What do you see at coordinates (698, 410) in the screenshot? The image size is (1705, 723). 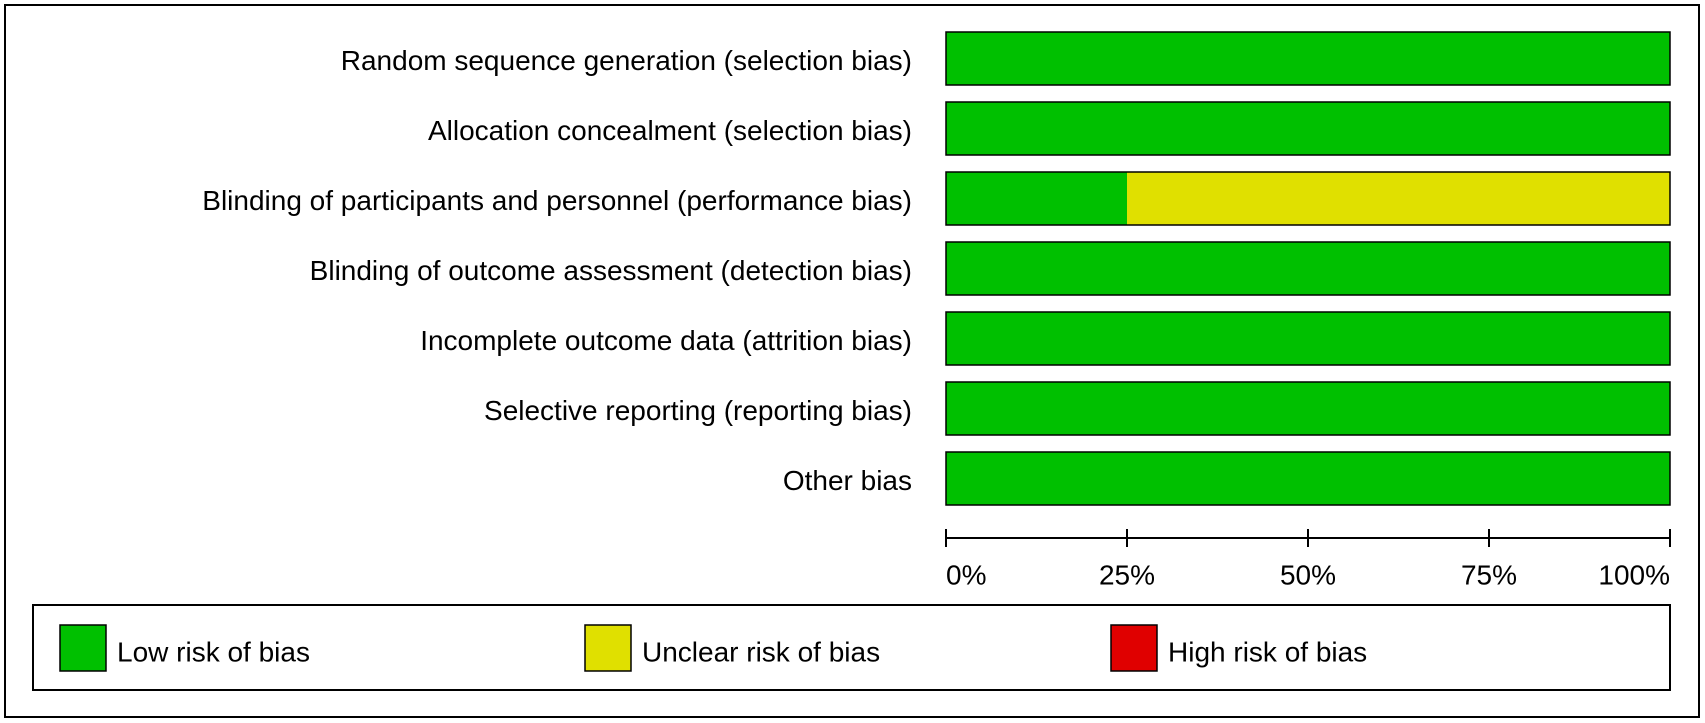 I see `category-label: Selective reporting (reporting bias)` at bounding box center [698, 410].